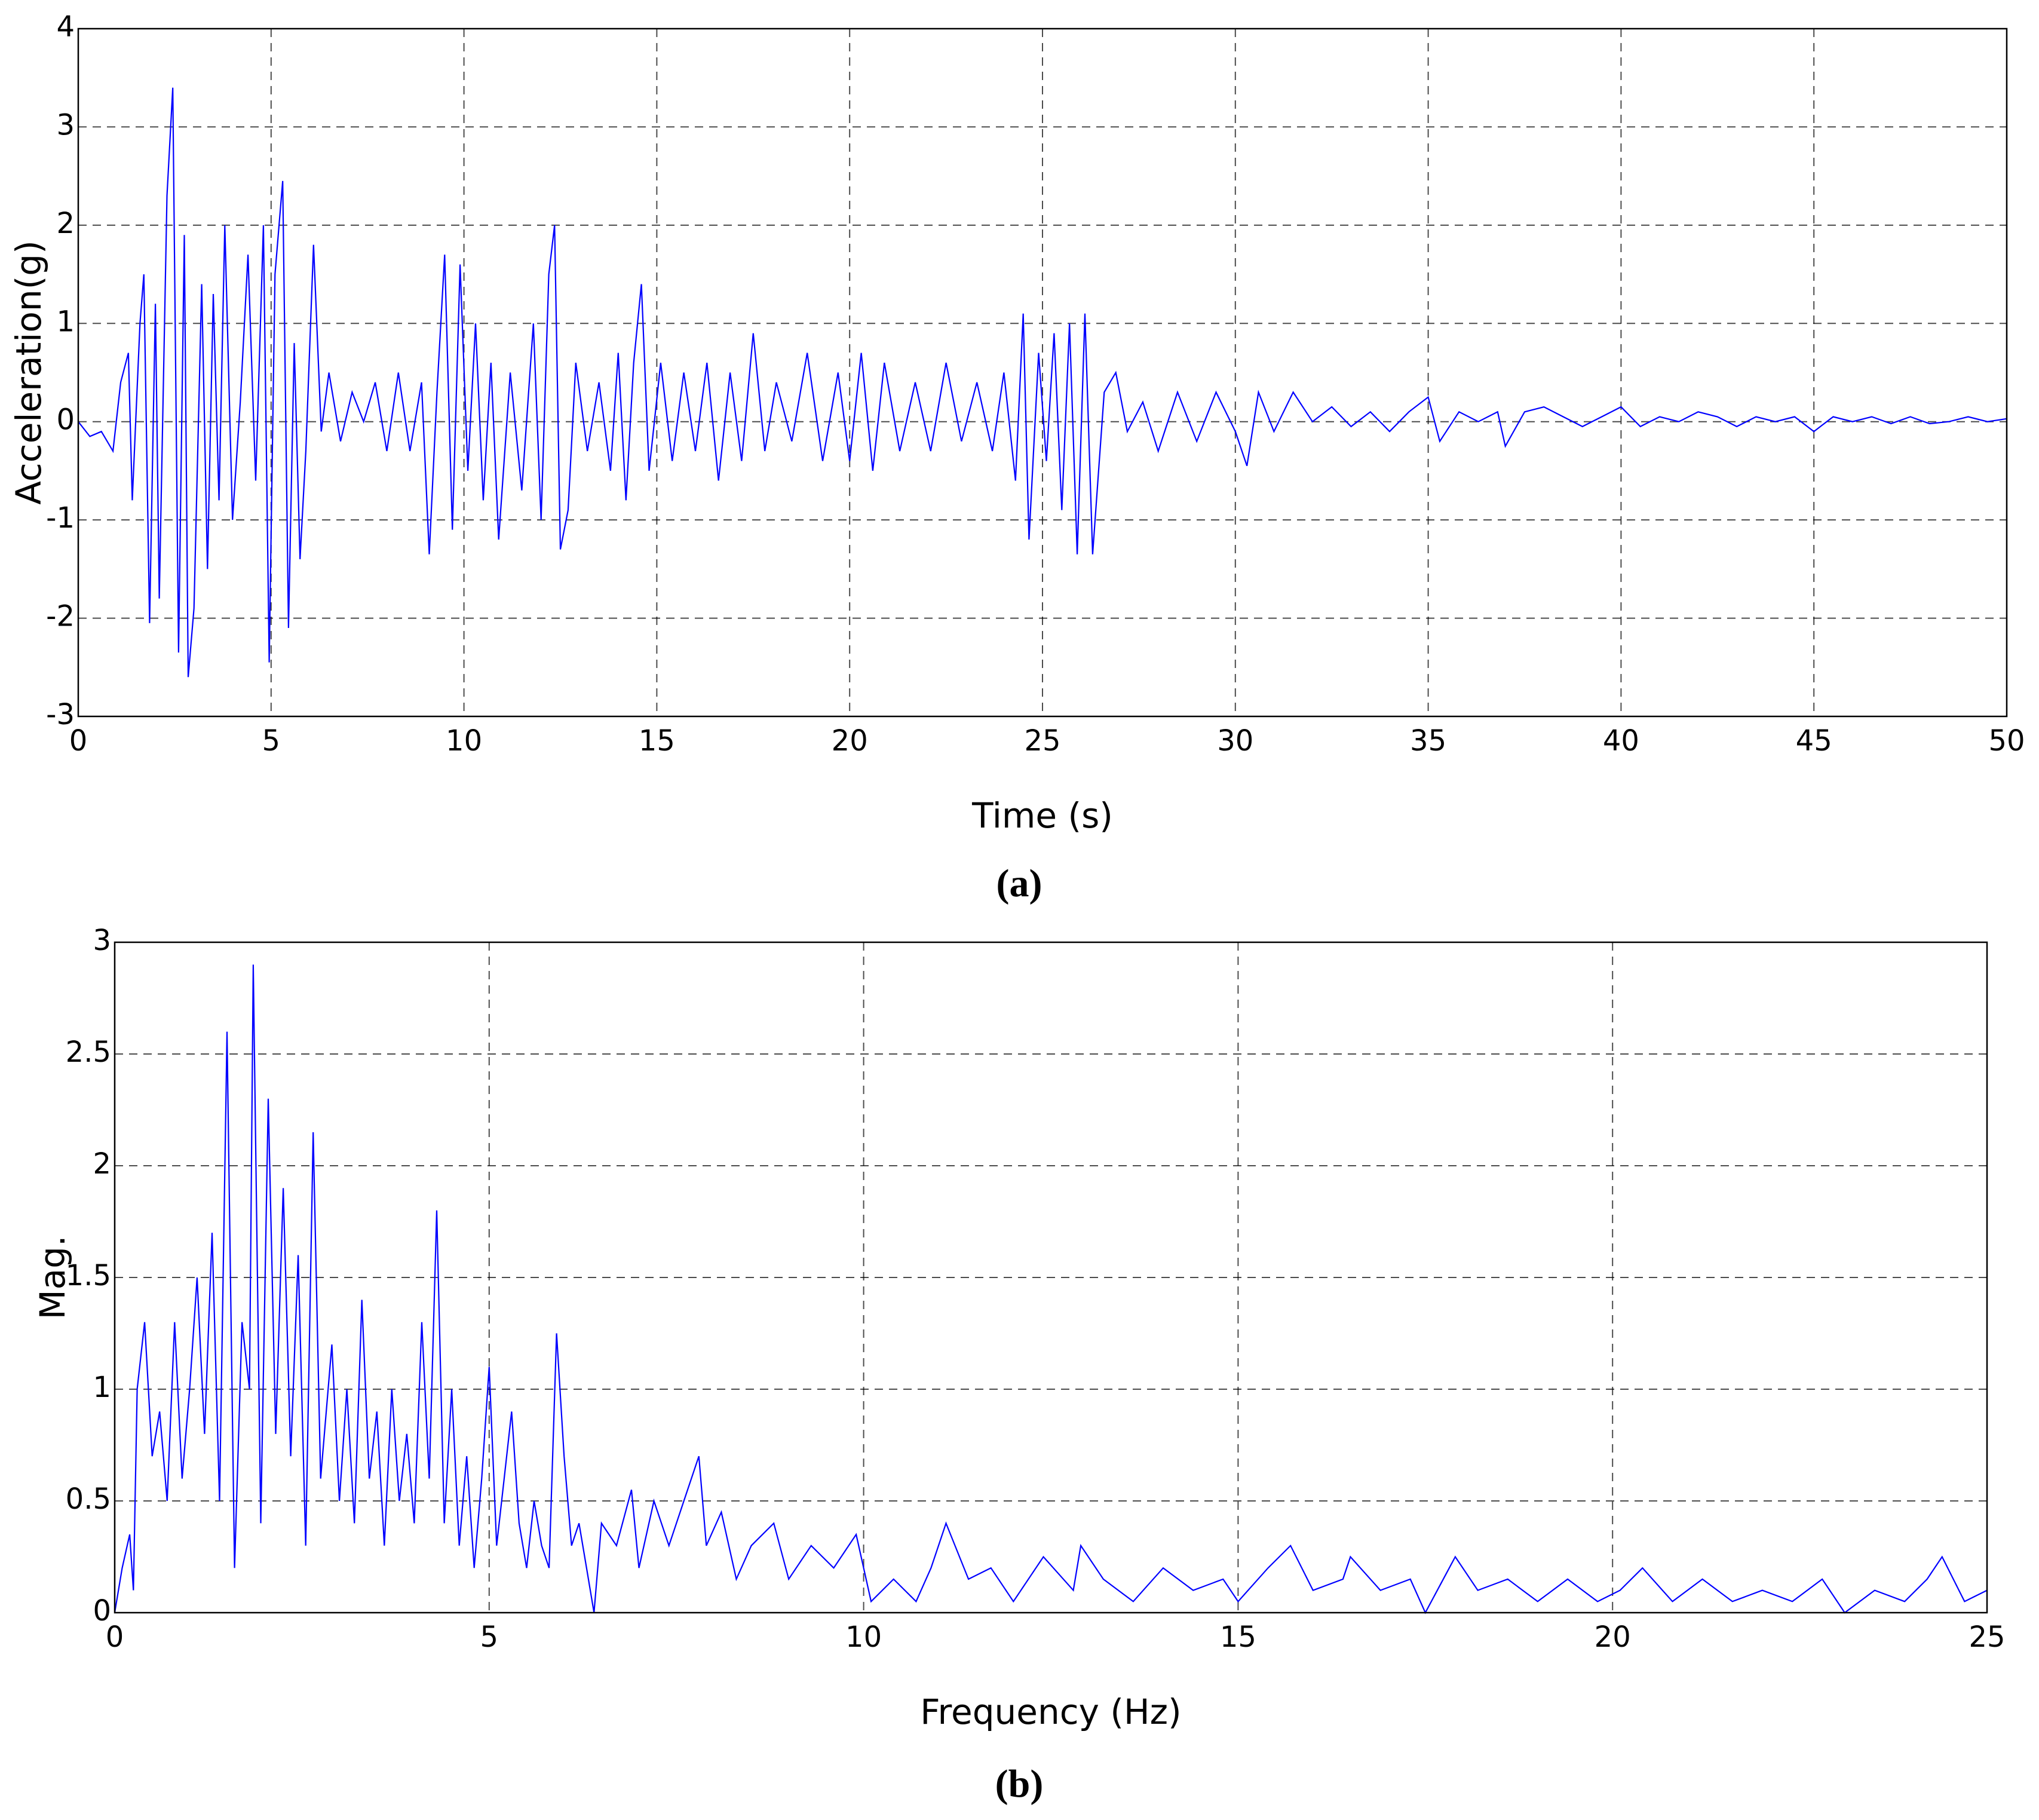  I want to click on y-tick-label: -1, so click(60, 518).